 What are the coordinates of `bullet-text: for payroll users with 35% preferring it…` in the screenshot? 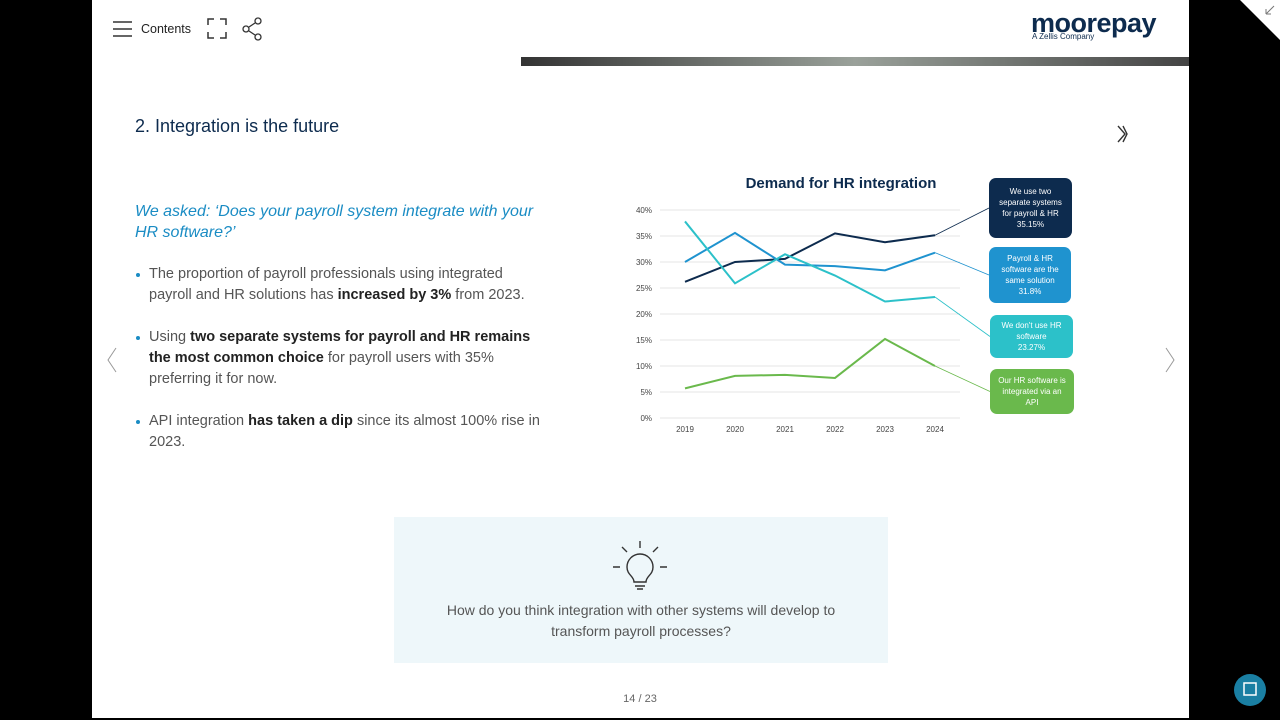 It's located at (321, 368).